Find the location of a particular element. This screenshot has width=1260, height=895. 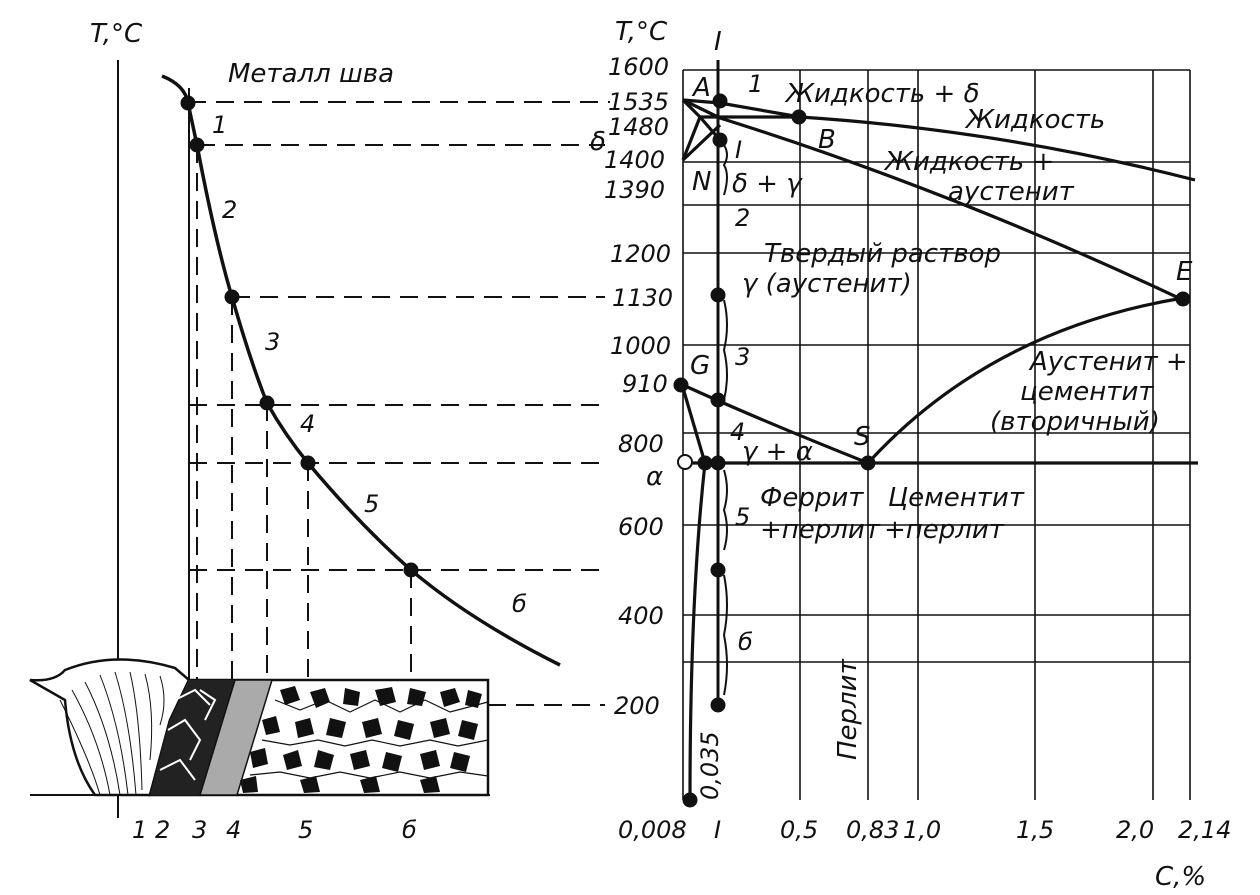

delta-label: δ is located at coordinates (598, 142).